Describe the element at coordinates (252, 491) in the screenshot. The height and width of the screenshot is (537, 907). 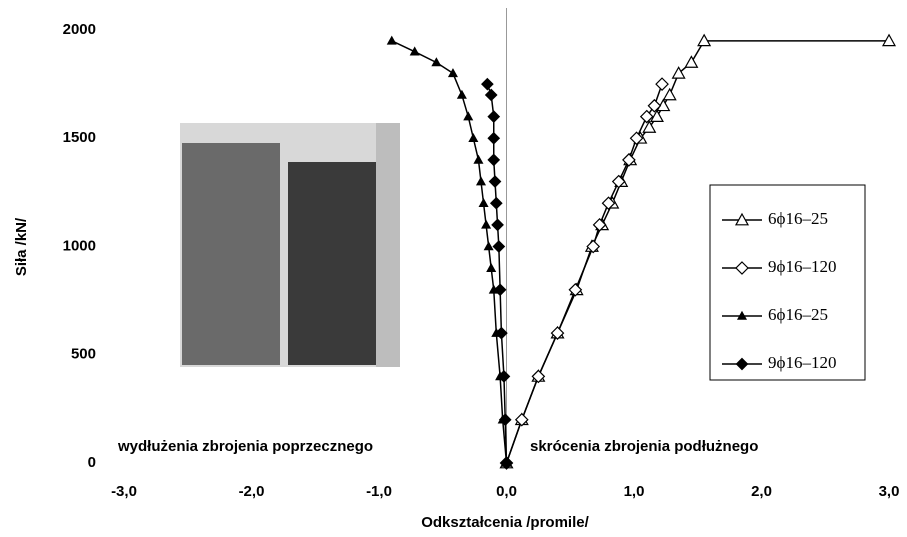
I see `x-tick-label: -2,0` at that location.